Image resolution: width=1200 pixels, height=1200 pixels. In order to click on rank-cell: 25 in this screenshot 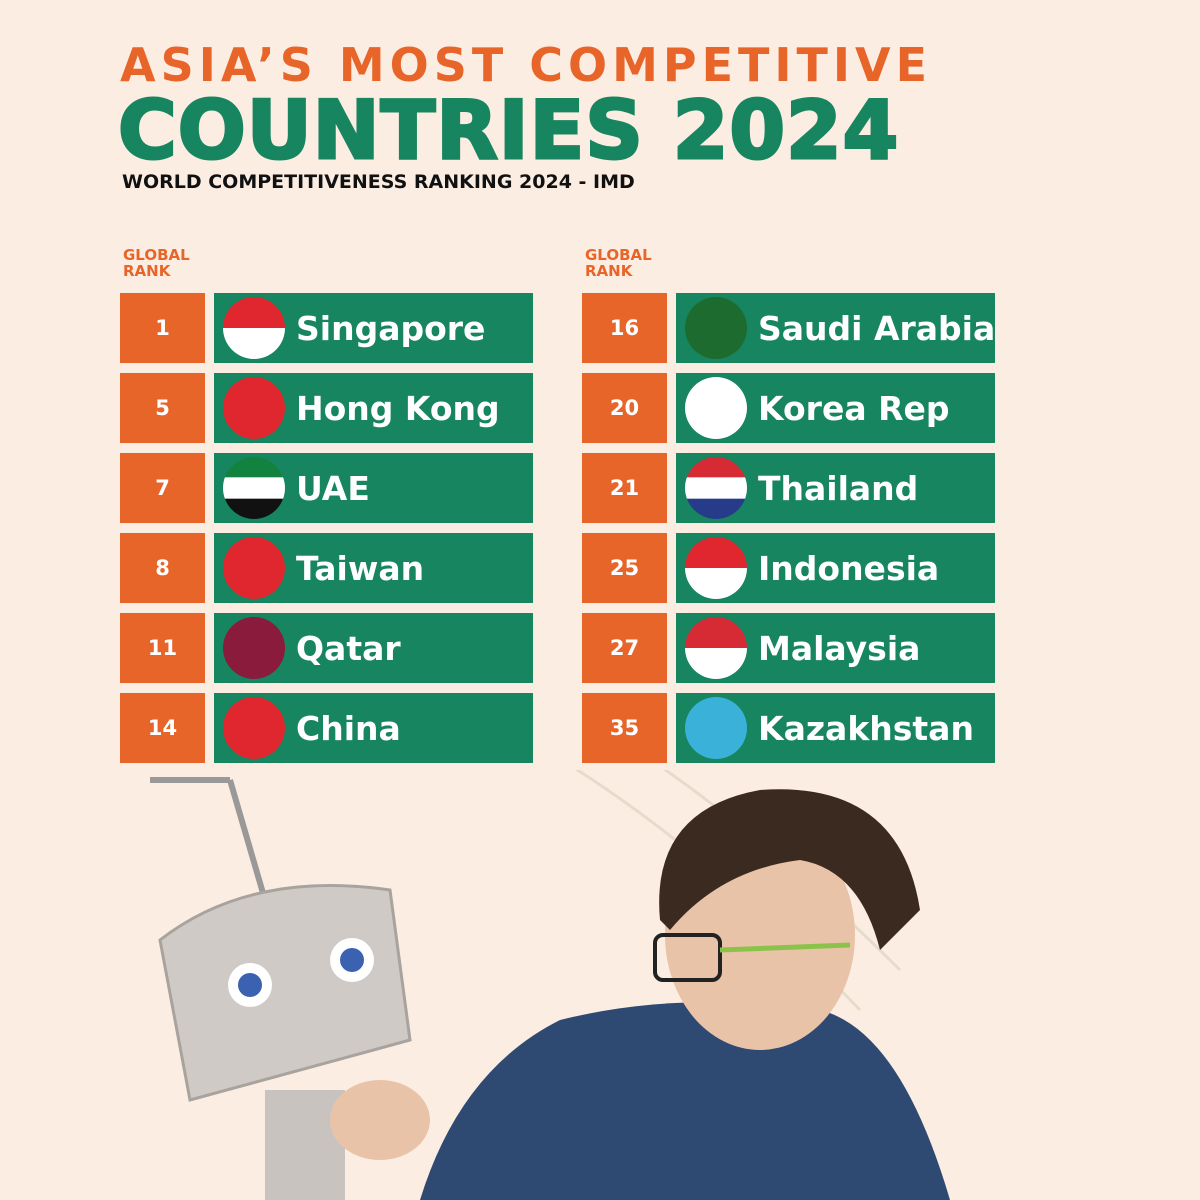, I will do `click(624, 568)`.